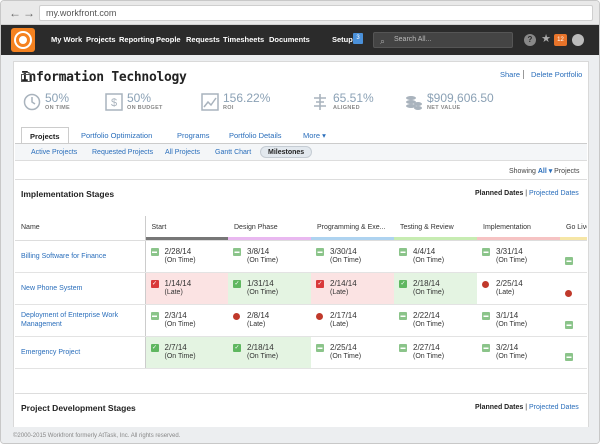 The width and height of the screenshot is (600, 444). I want to click on milestone-date: 1/31/14, so click(260, 283).